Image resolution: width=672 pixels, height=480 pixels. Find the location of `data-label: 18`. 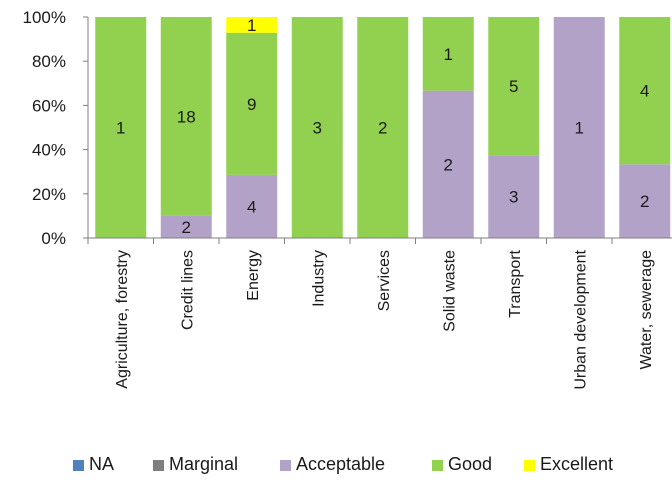

data-label: 18 is located at coordinates (186, 116).